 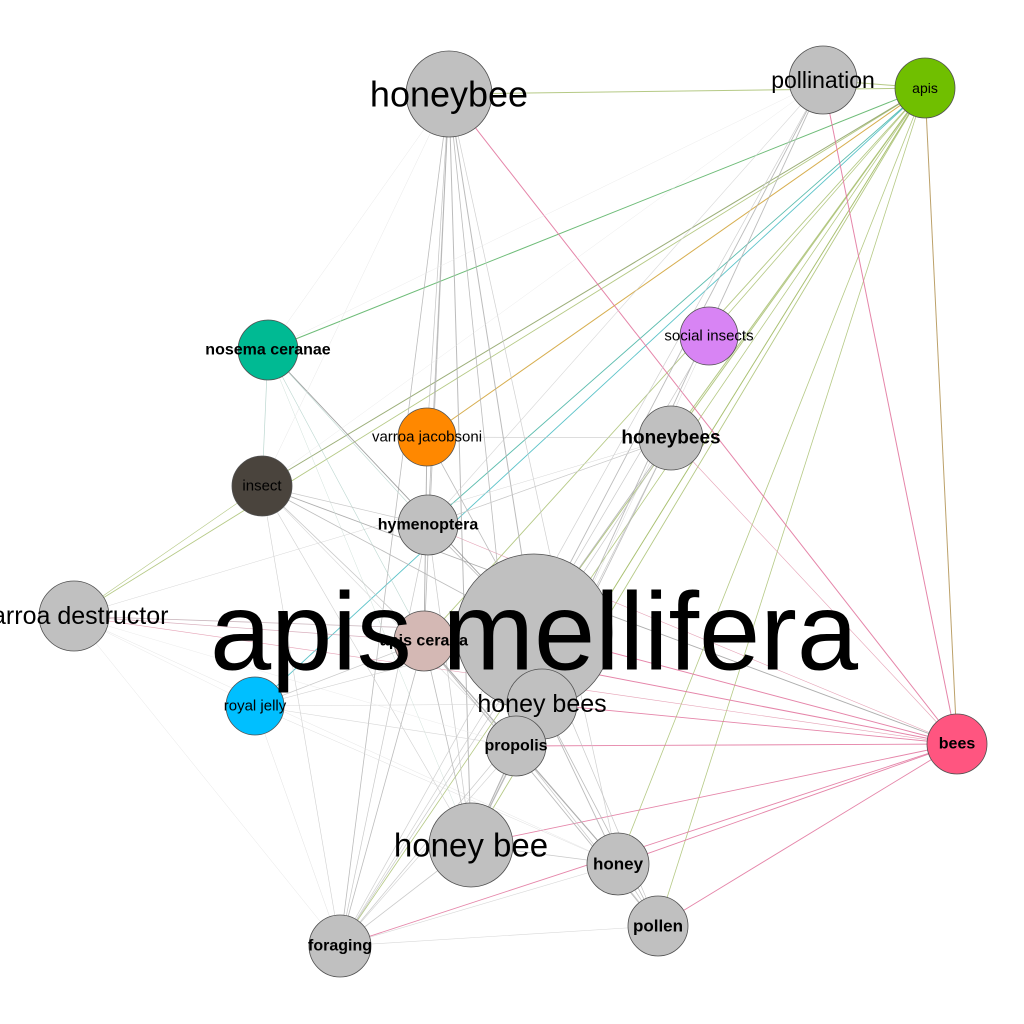 I want to click on node-label-varroa-jacobsoni: varroa jacobsoni, so click(x=427, y=437).